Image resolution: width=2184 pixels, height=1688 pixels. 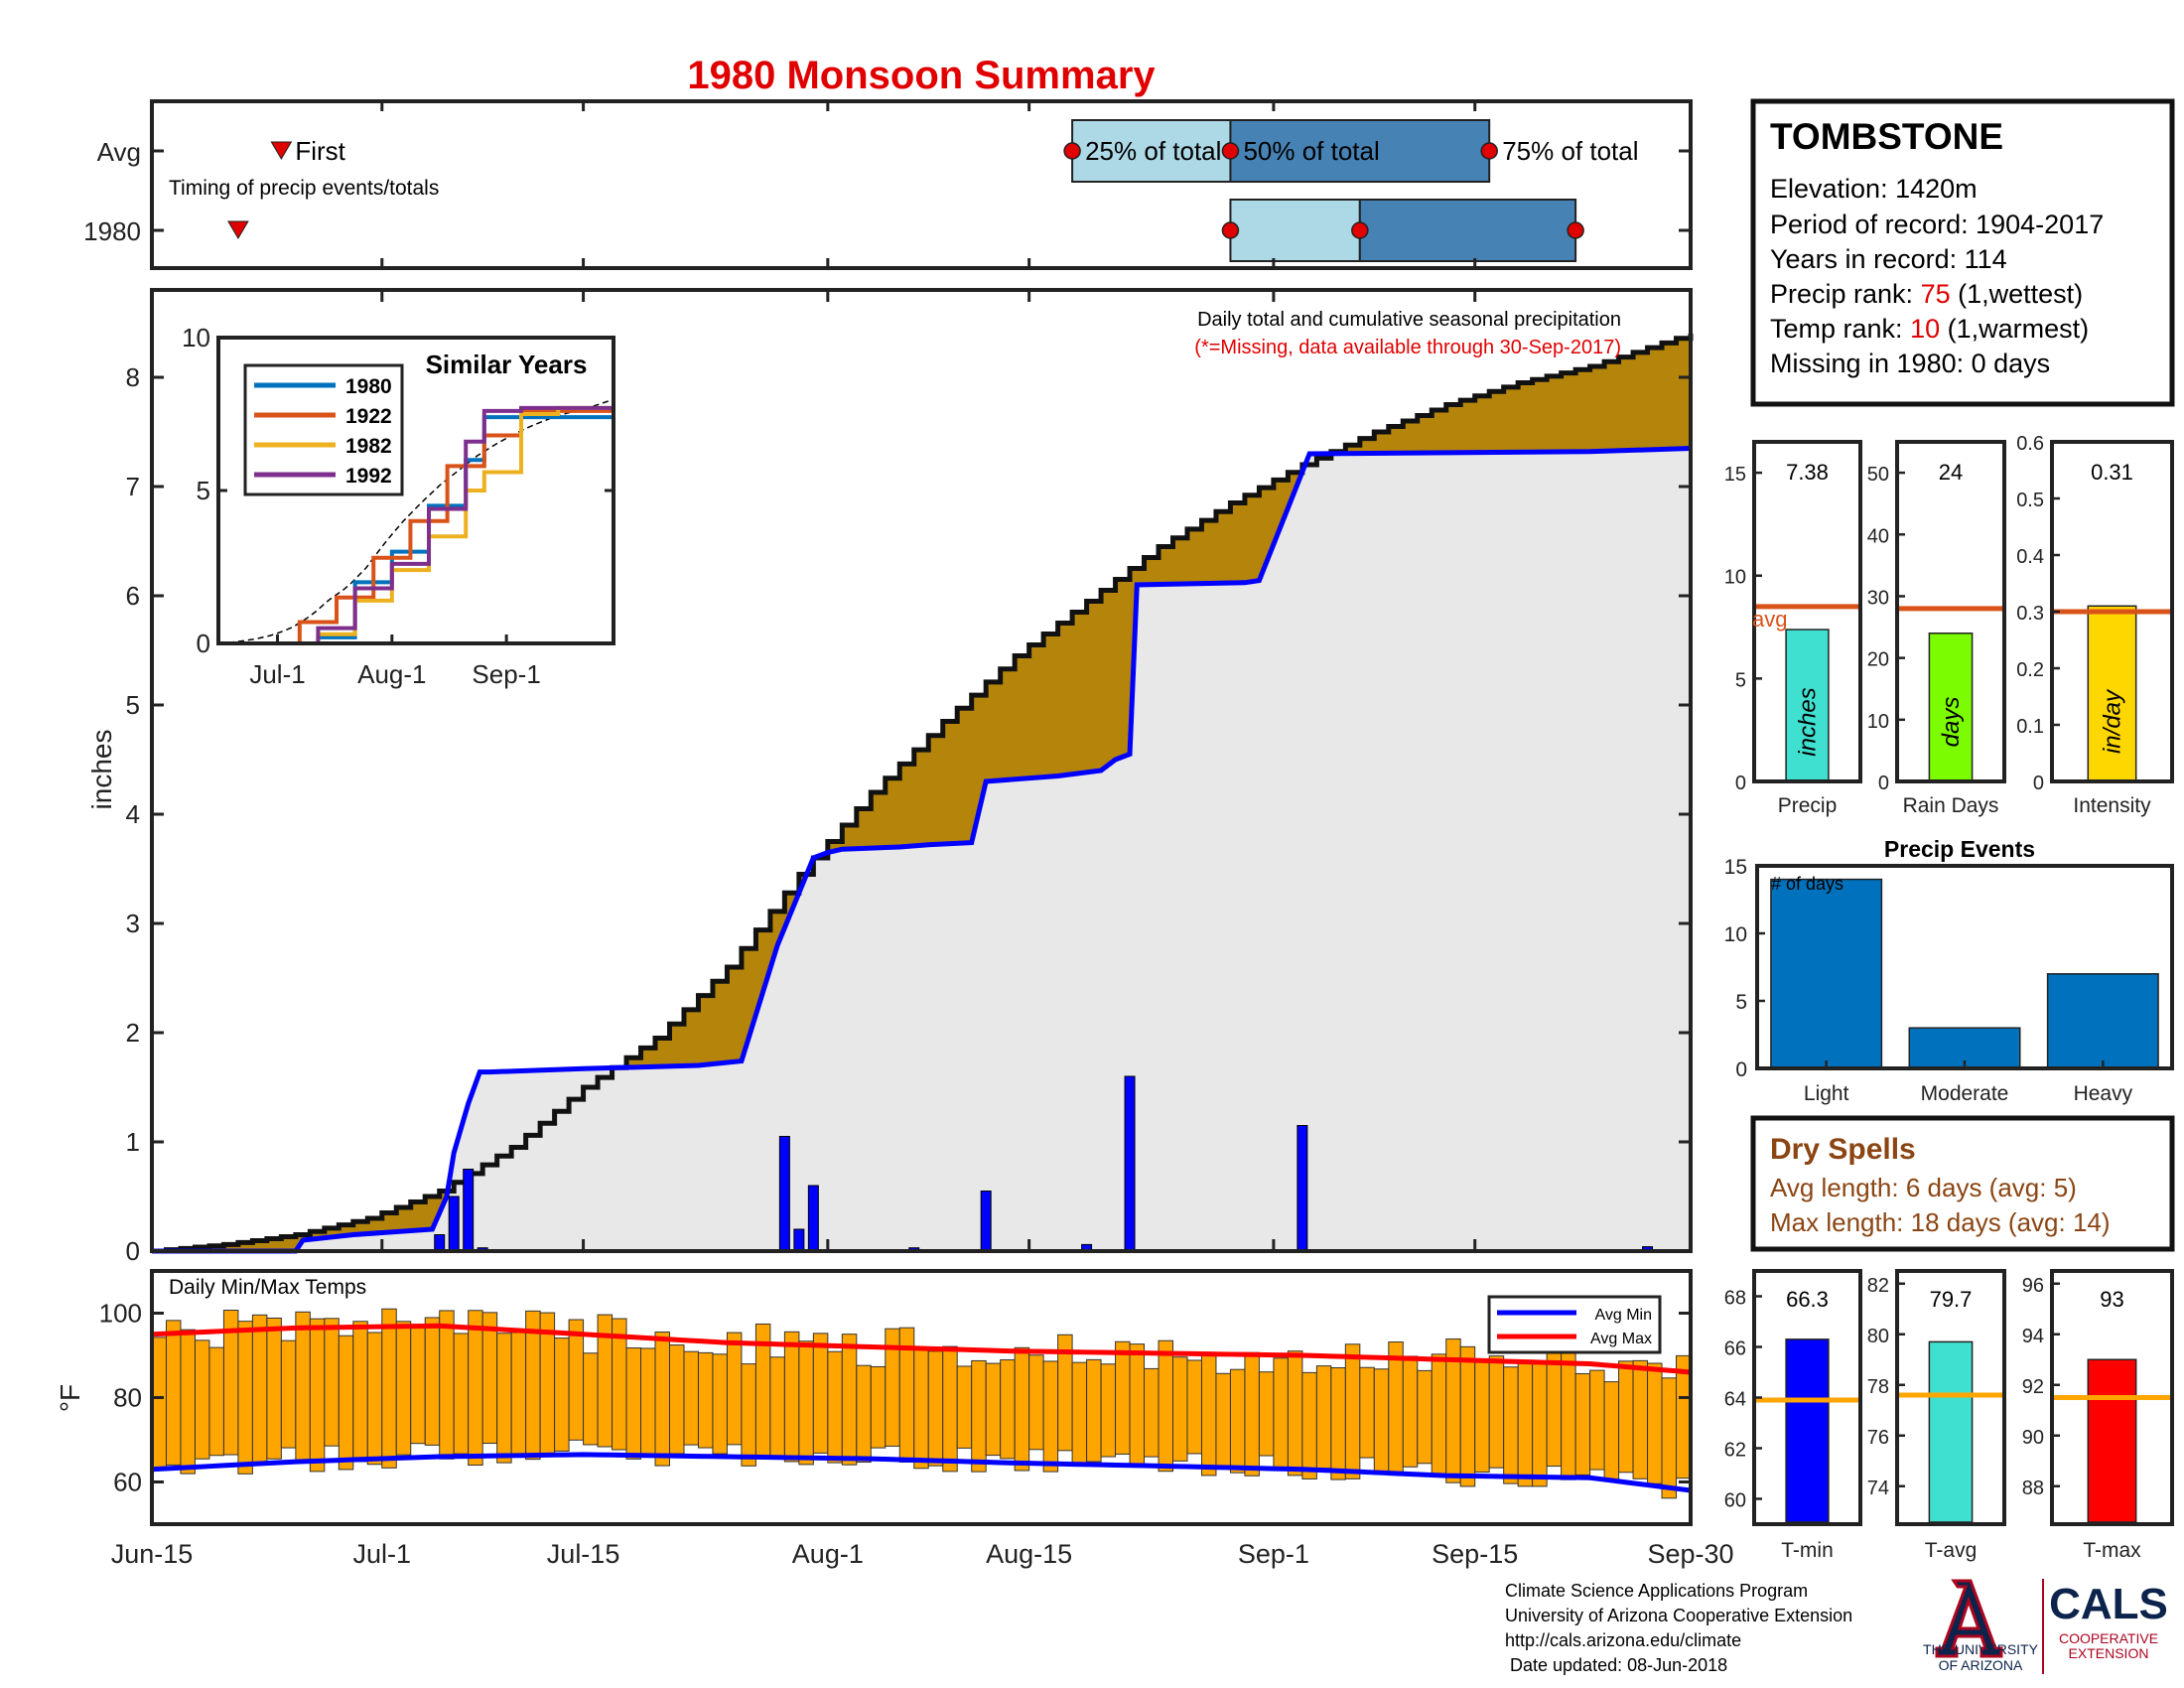 What do you see at coordinates (2030, 500) in the screenshot?
I see `stat-y-tick-label: 0.5` at bounding box center [2030, 500].